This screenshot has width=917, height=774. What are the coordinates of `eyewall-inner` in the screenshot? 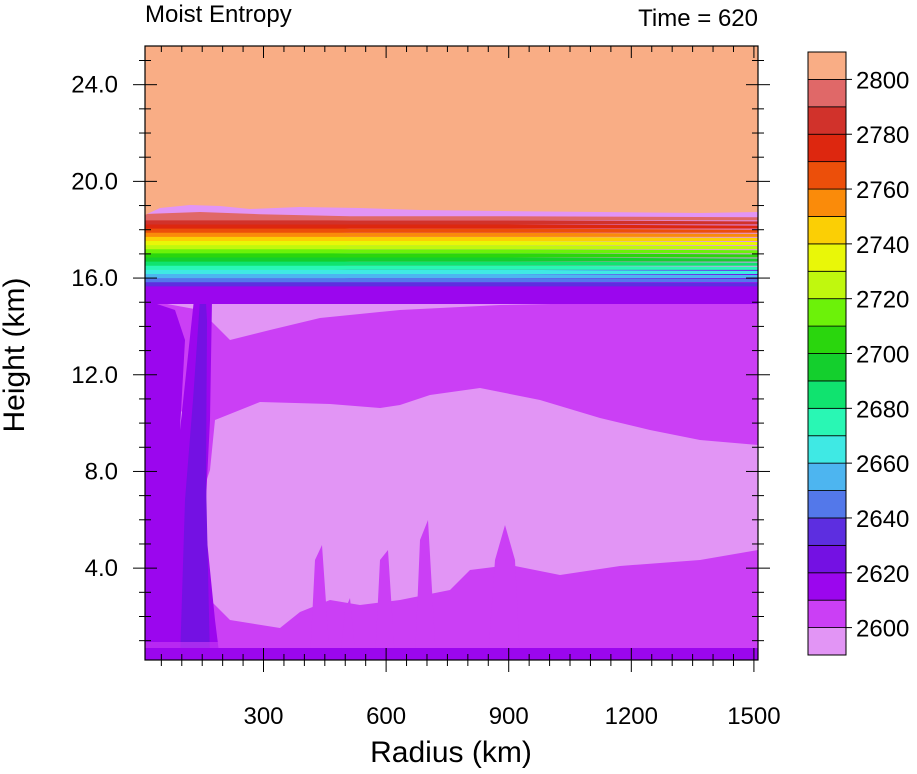 It's located at (195, 455).